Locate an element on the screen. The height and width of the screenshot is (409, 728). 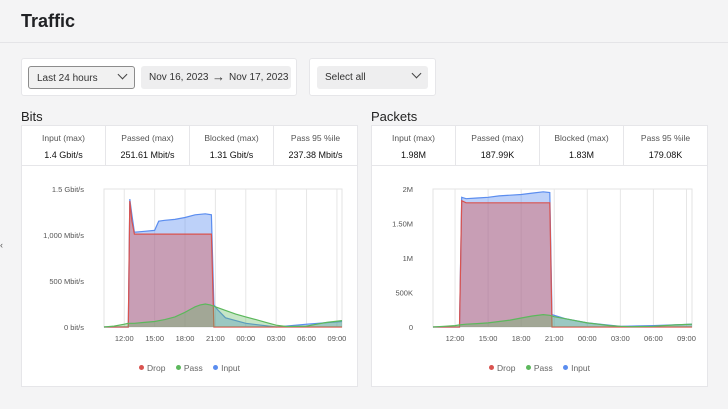
y-tick-label: 500 Mbit/s is located at coordinates (66, 281).